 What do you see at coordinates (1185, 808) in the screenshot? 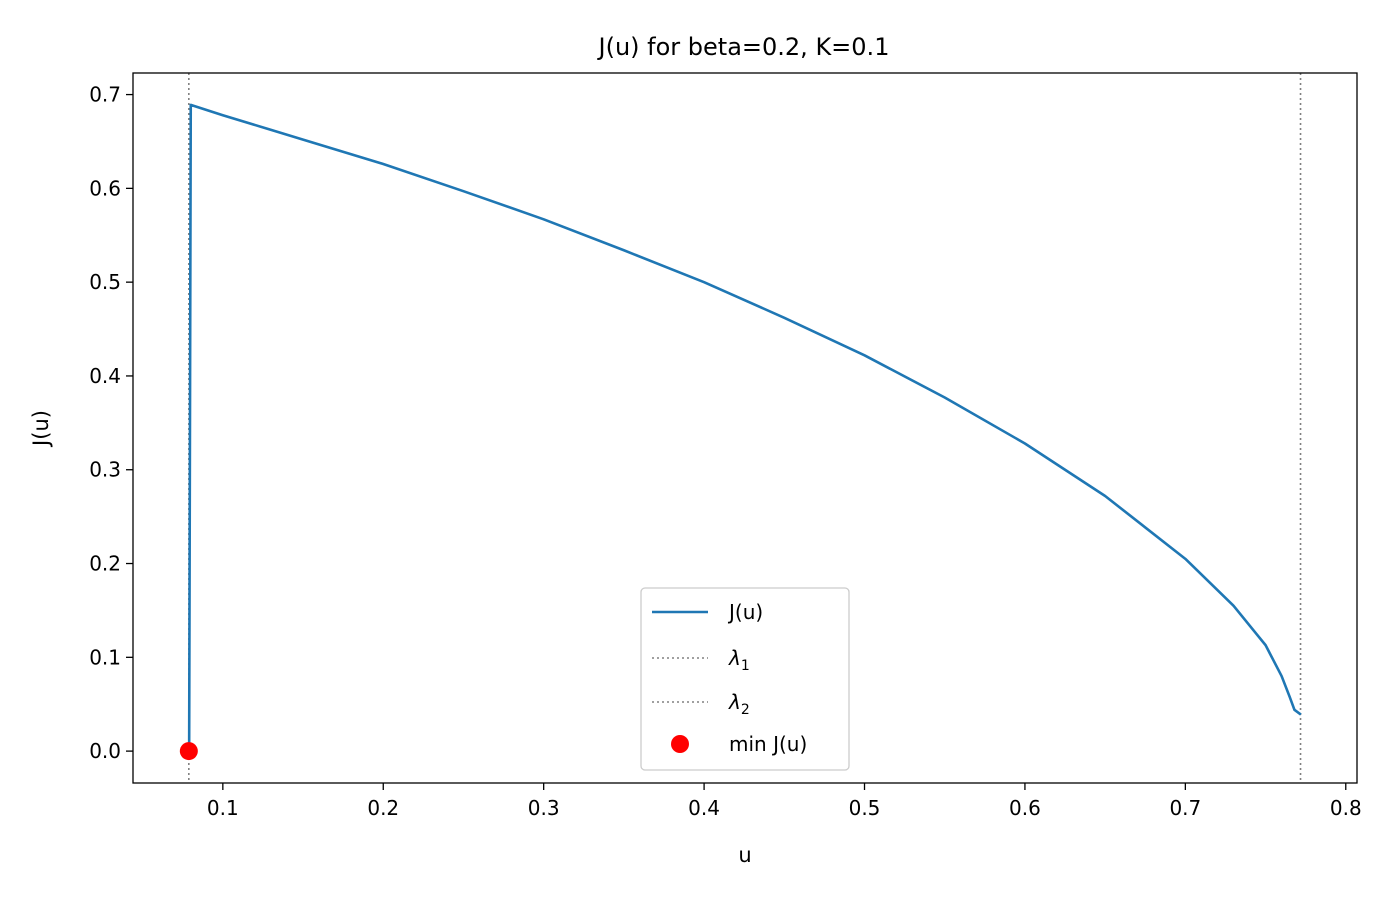
I see `x-tick-label: 0.7` at bounding box center [1185, 808].